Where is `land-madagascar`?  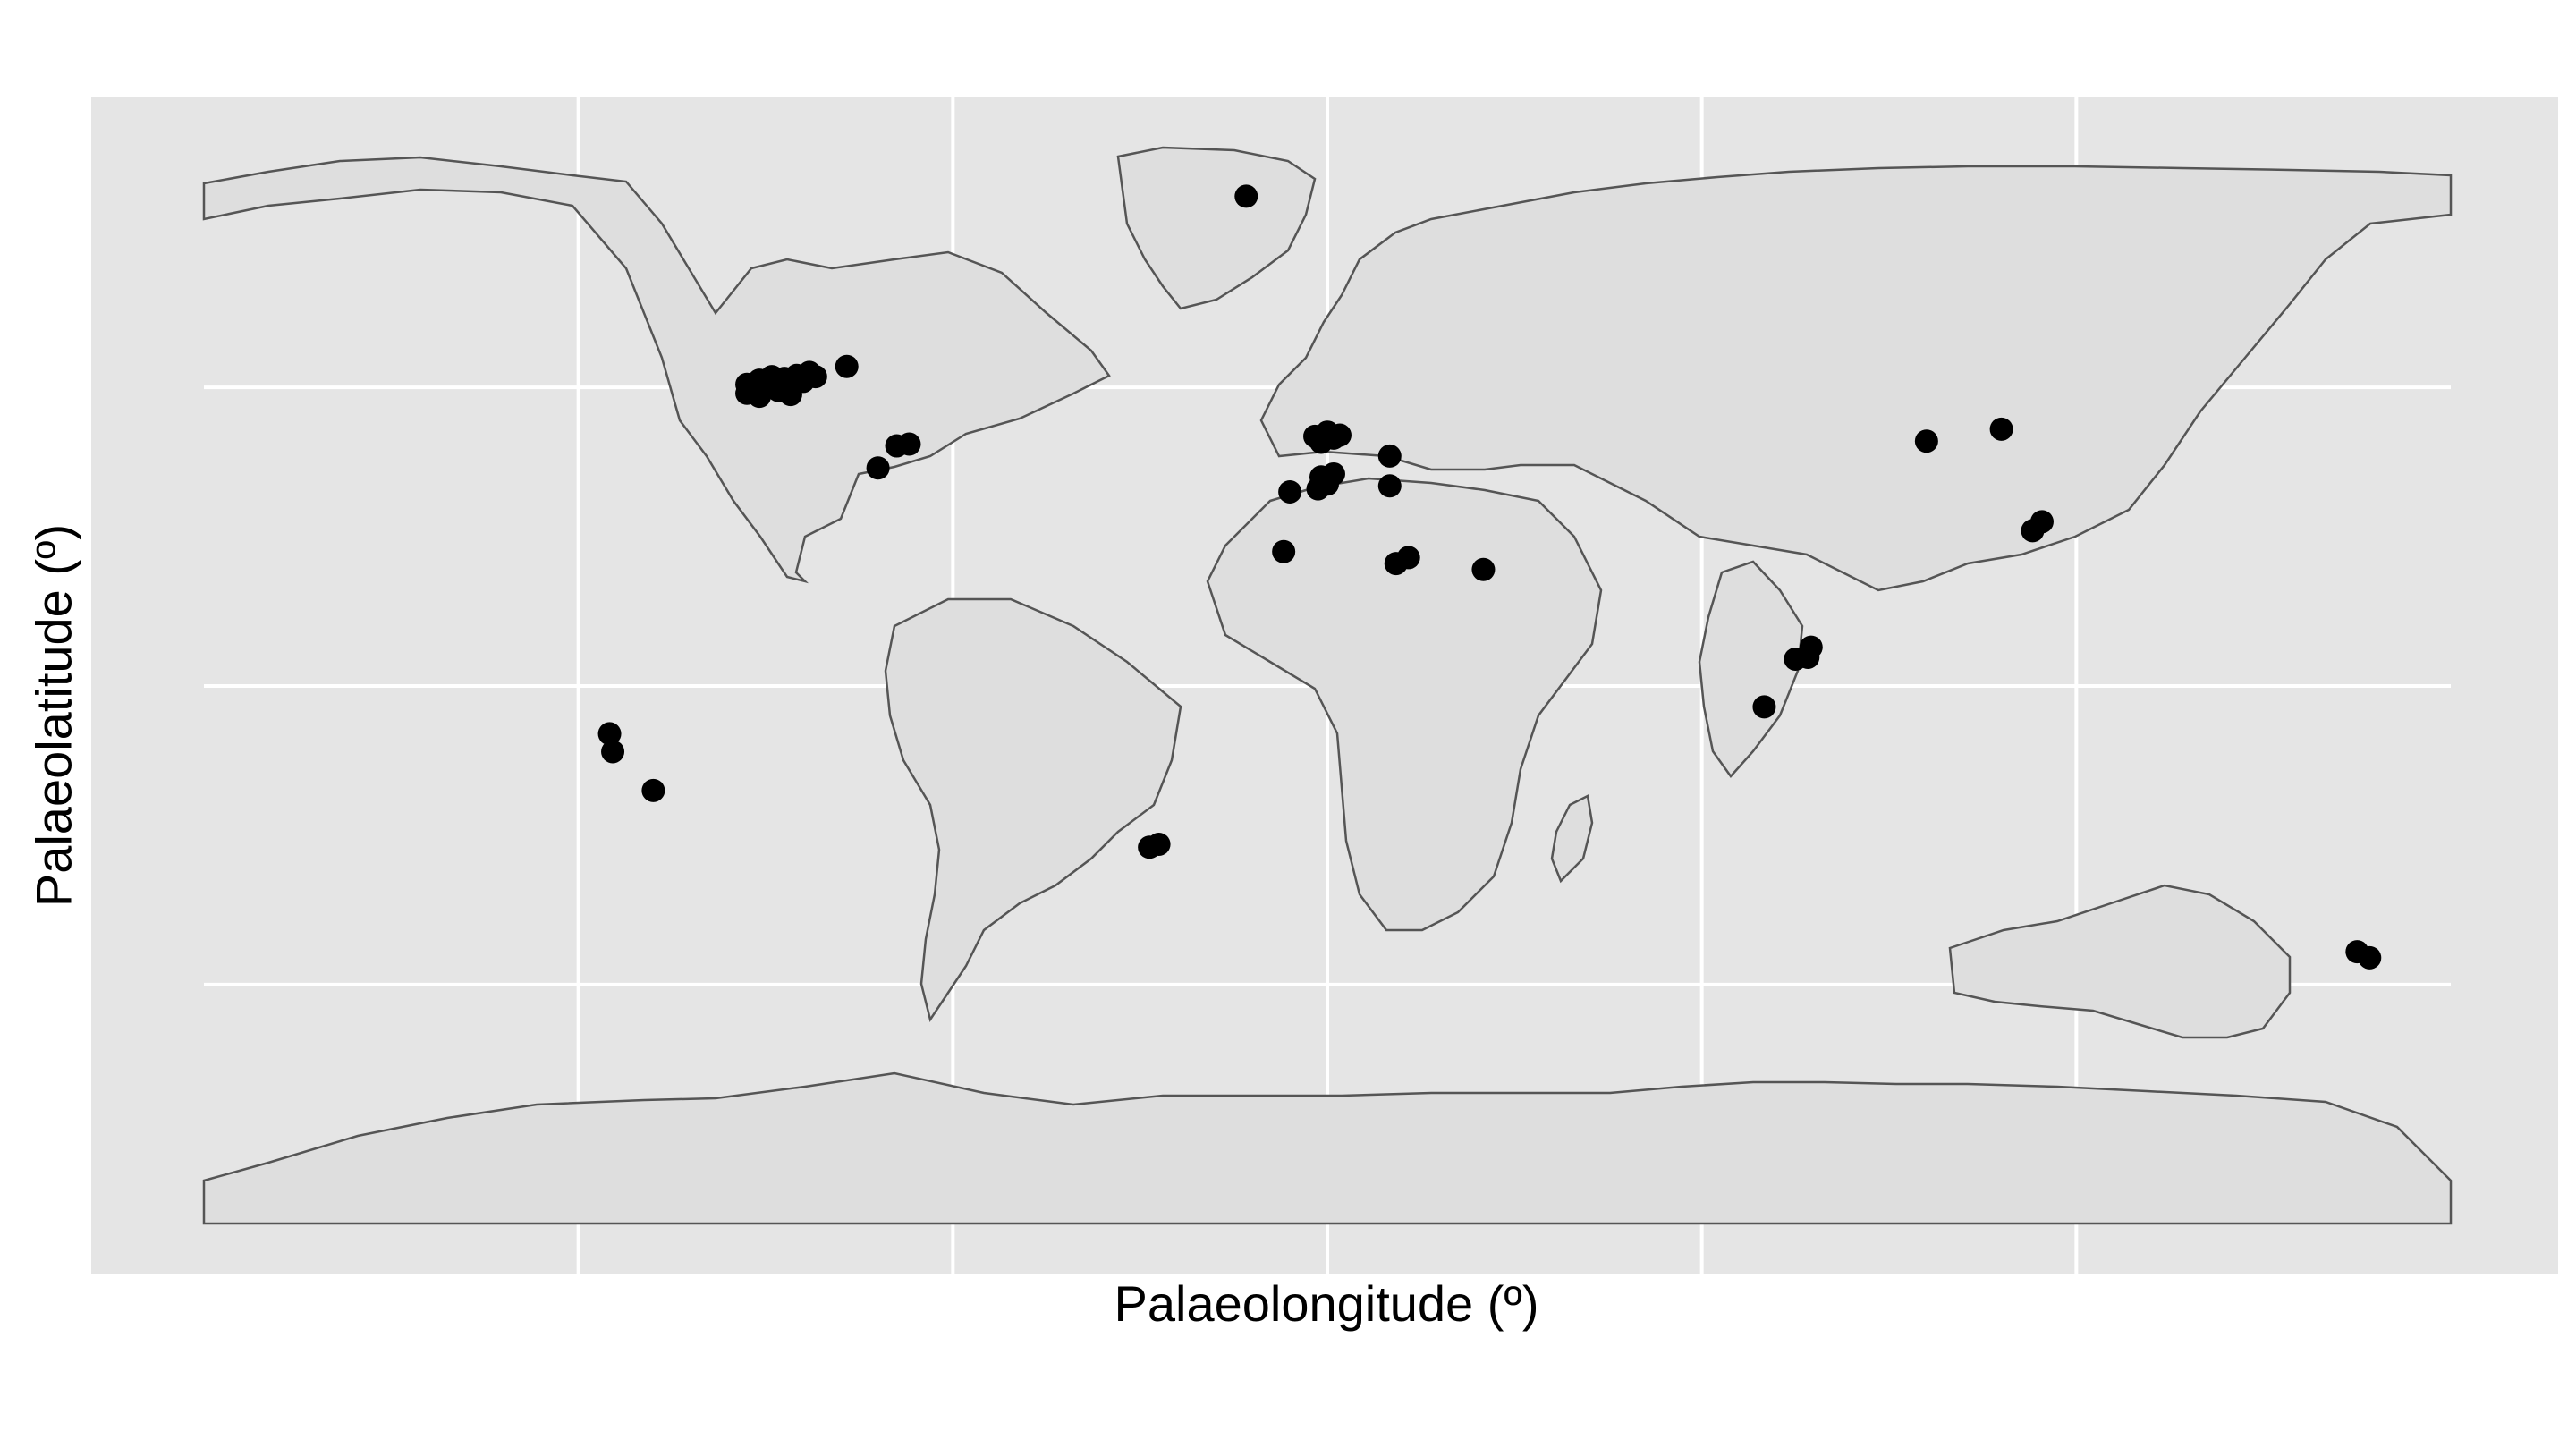 land-madagascar is located at coordinates (1572, 839).